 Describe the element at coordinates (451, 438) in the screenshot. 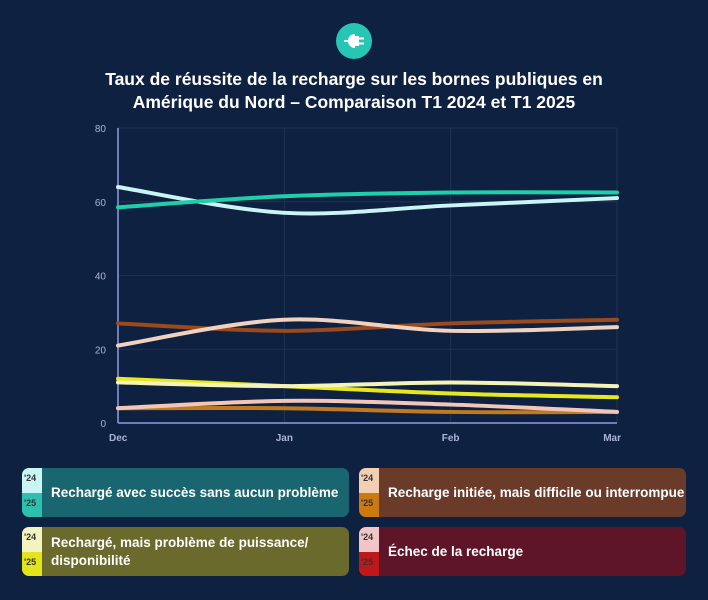

I see `x-tick-label: Feb` at that location.